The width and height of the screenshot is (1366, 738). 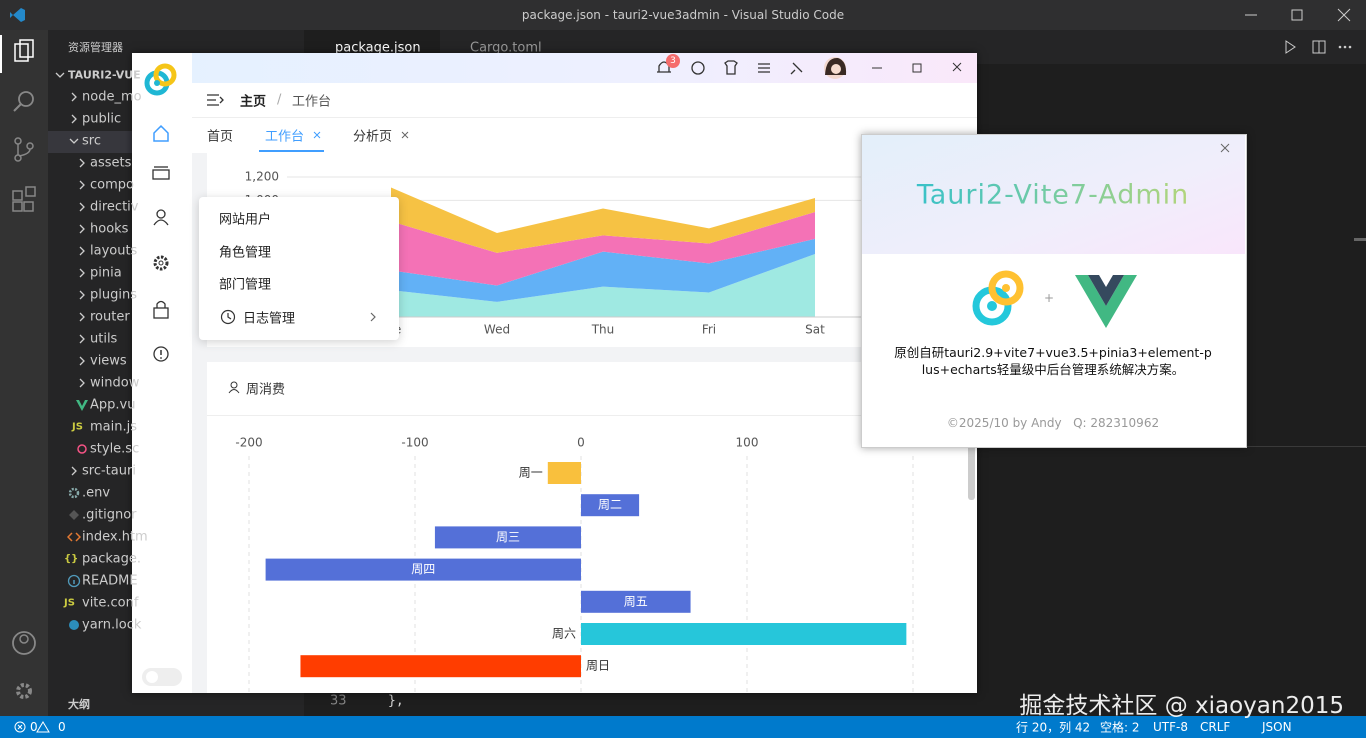 I want to click on cursor-position: 行 20，列 42, so click(x=1053, y=727).